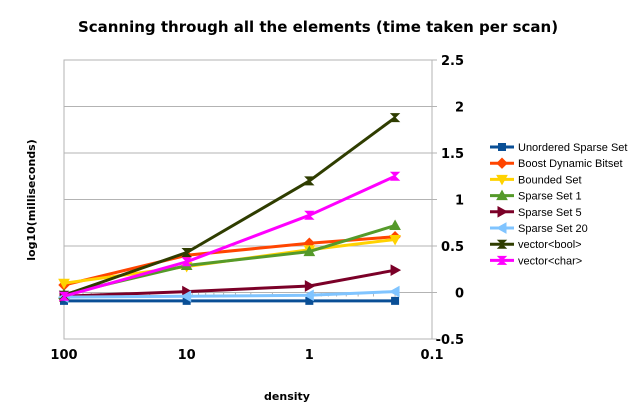 The image size is (640, 411). I want to click on y-tick-label: 2, so click(459, 108).